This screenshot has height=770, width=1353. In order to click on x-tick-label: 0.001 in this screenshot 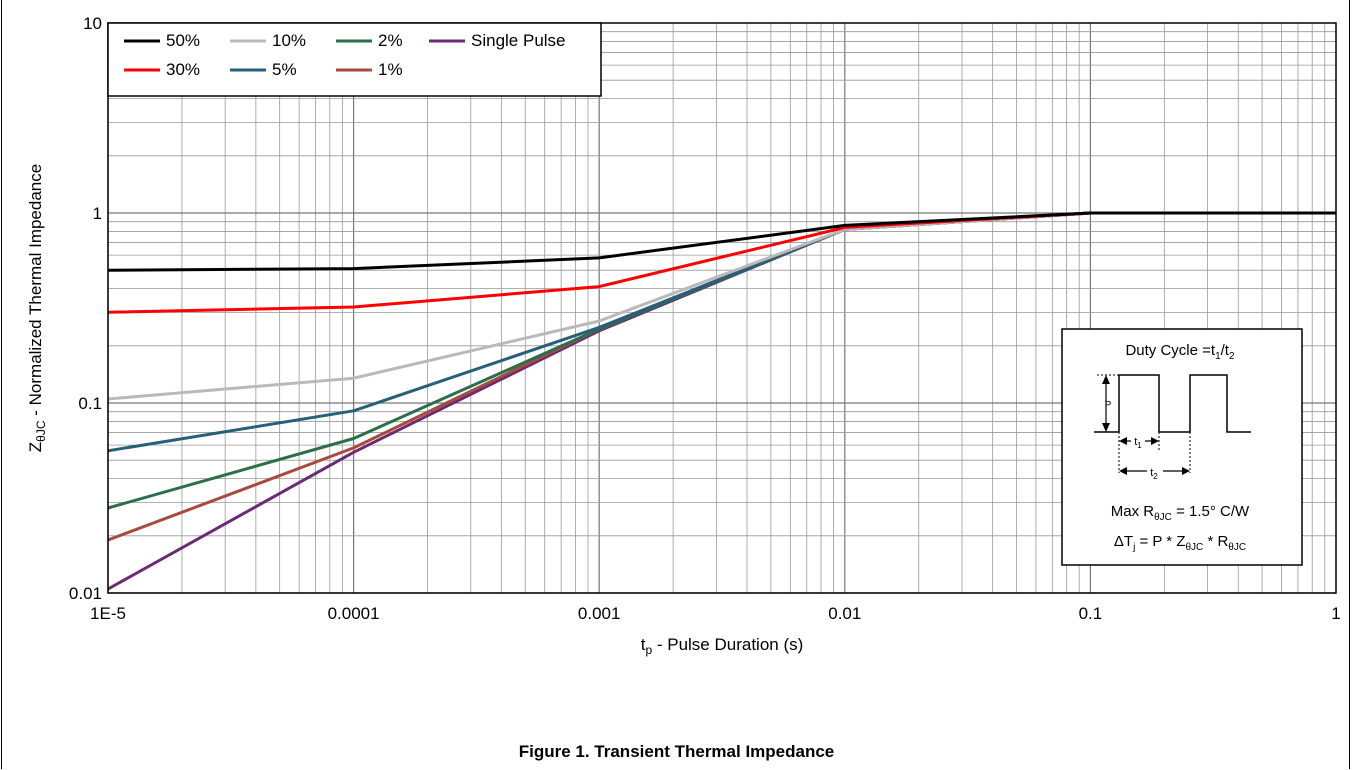, I will do `click(599, 613)`.